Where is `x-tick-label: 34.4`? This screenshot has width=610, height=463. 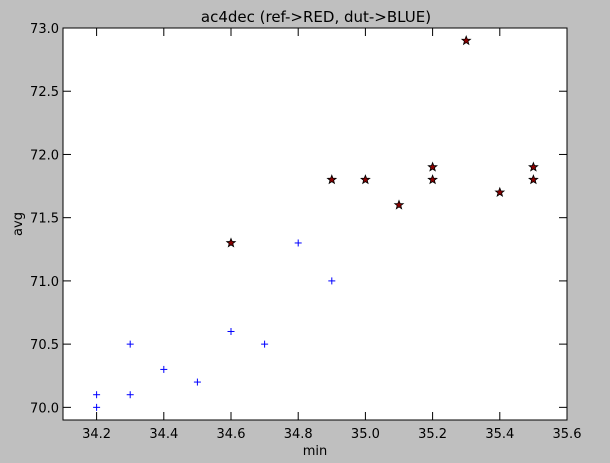 x-tick-label: 34.4 is located at coordinates (163, 434).